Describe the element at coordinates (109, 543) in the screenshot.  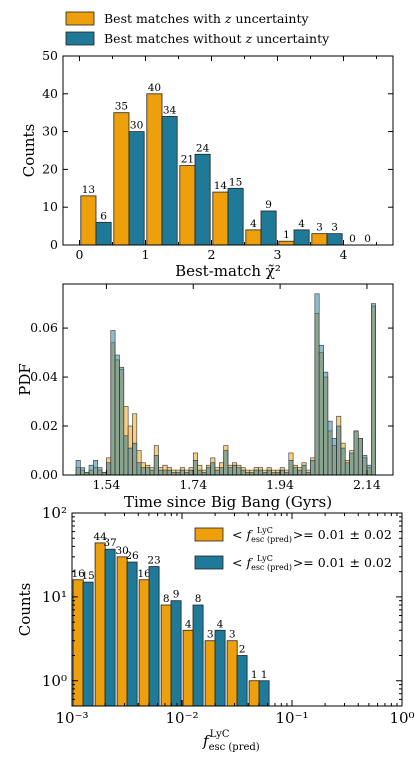
I see `data-label: 37` at that location.